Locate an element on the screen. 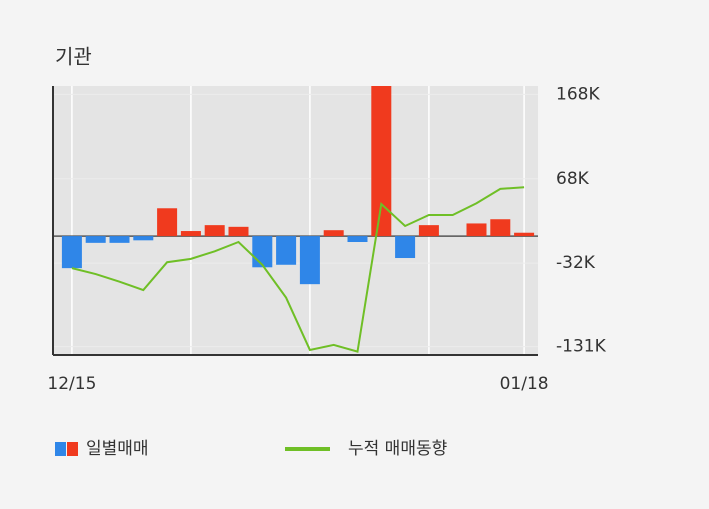  legend-label: 누적 매매동향 is located at coordinates (397, 449).